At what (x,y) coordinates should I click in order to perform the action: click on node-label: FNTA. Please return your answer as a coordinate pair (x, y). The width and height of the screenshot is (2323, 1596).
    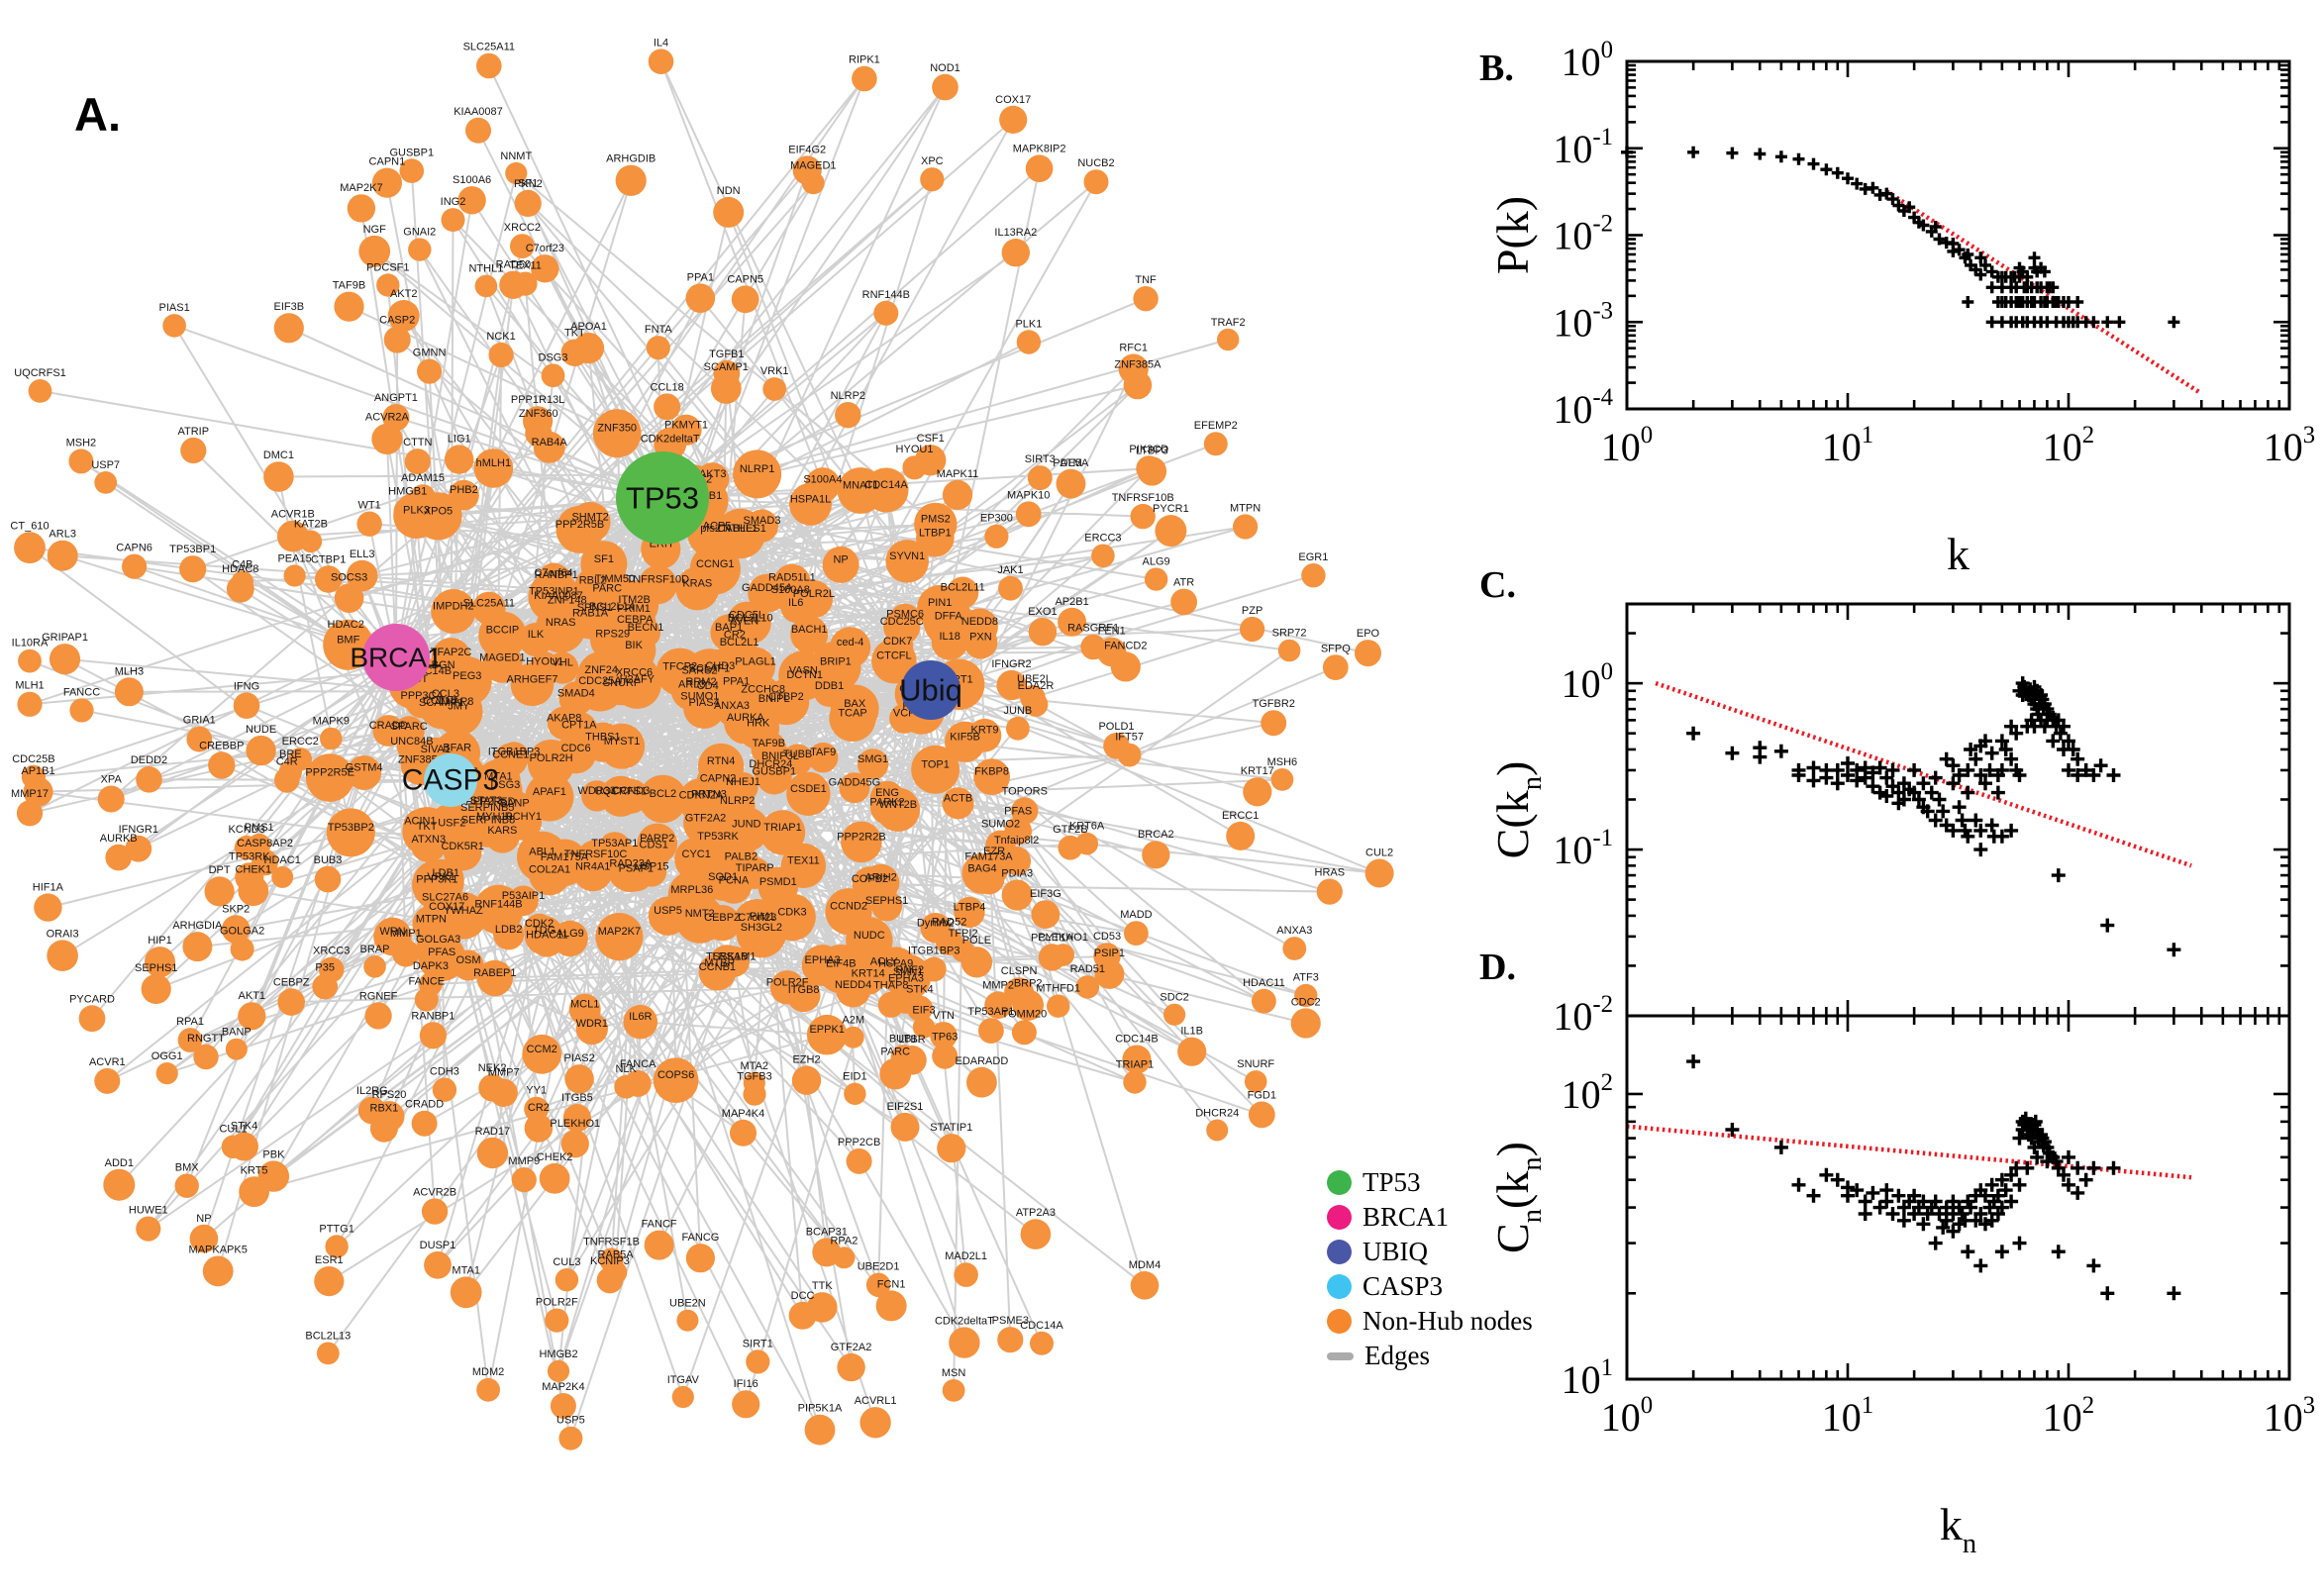
    Looking at the image, I should click on (659, 330).